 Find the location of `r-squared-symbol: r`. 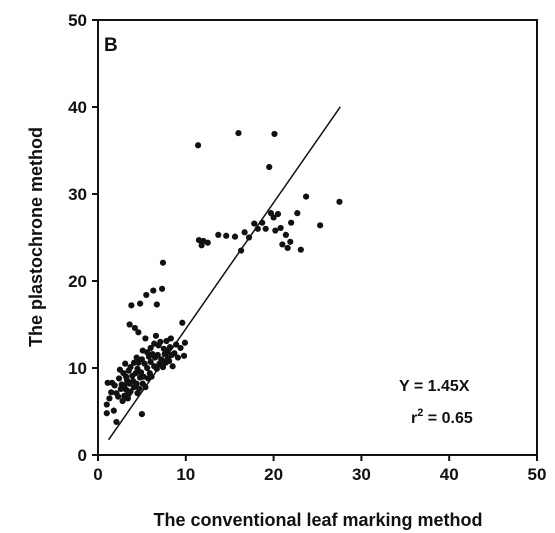

r-squared-symbol: r is located at coordinates (414, 418).